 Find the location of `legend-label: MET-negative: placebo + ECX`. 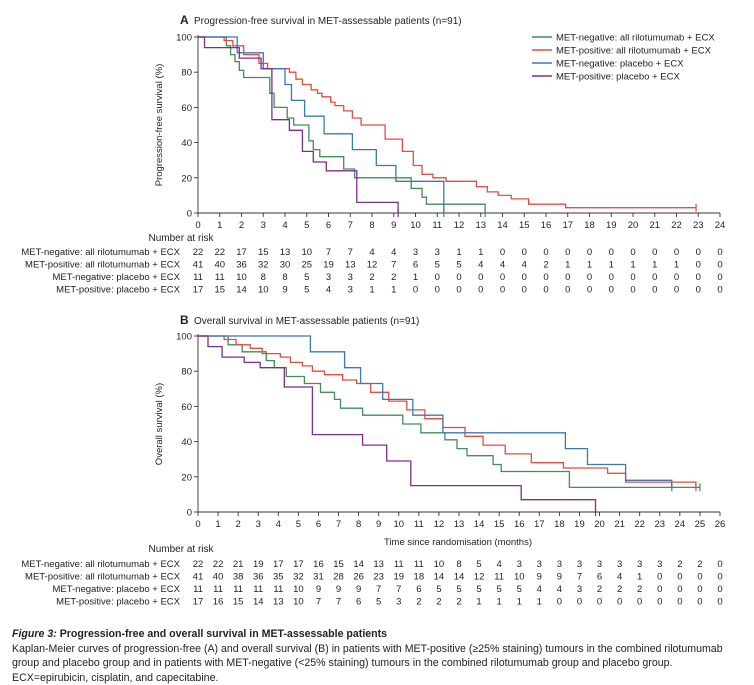

legend-label: MET-negative: placebo + ECX is located at coordinates (620, 64).